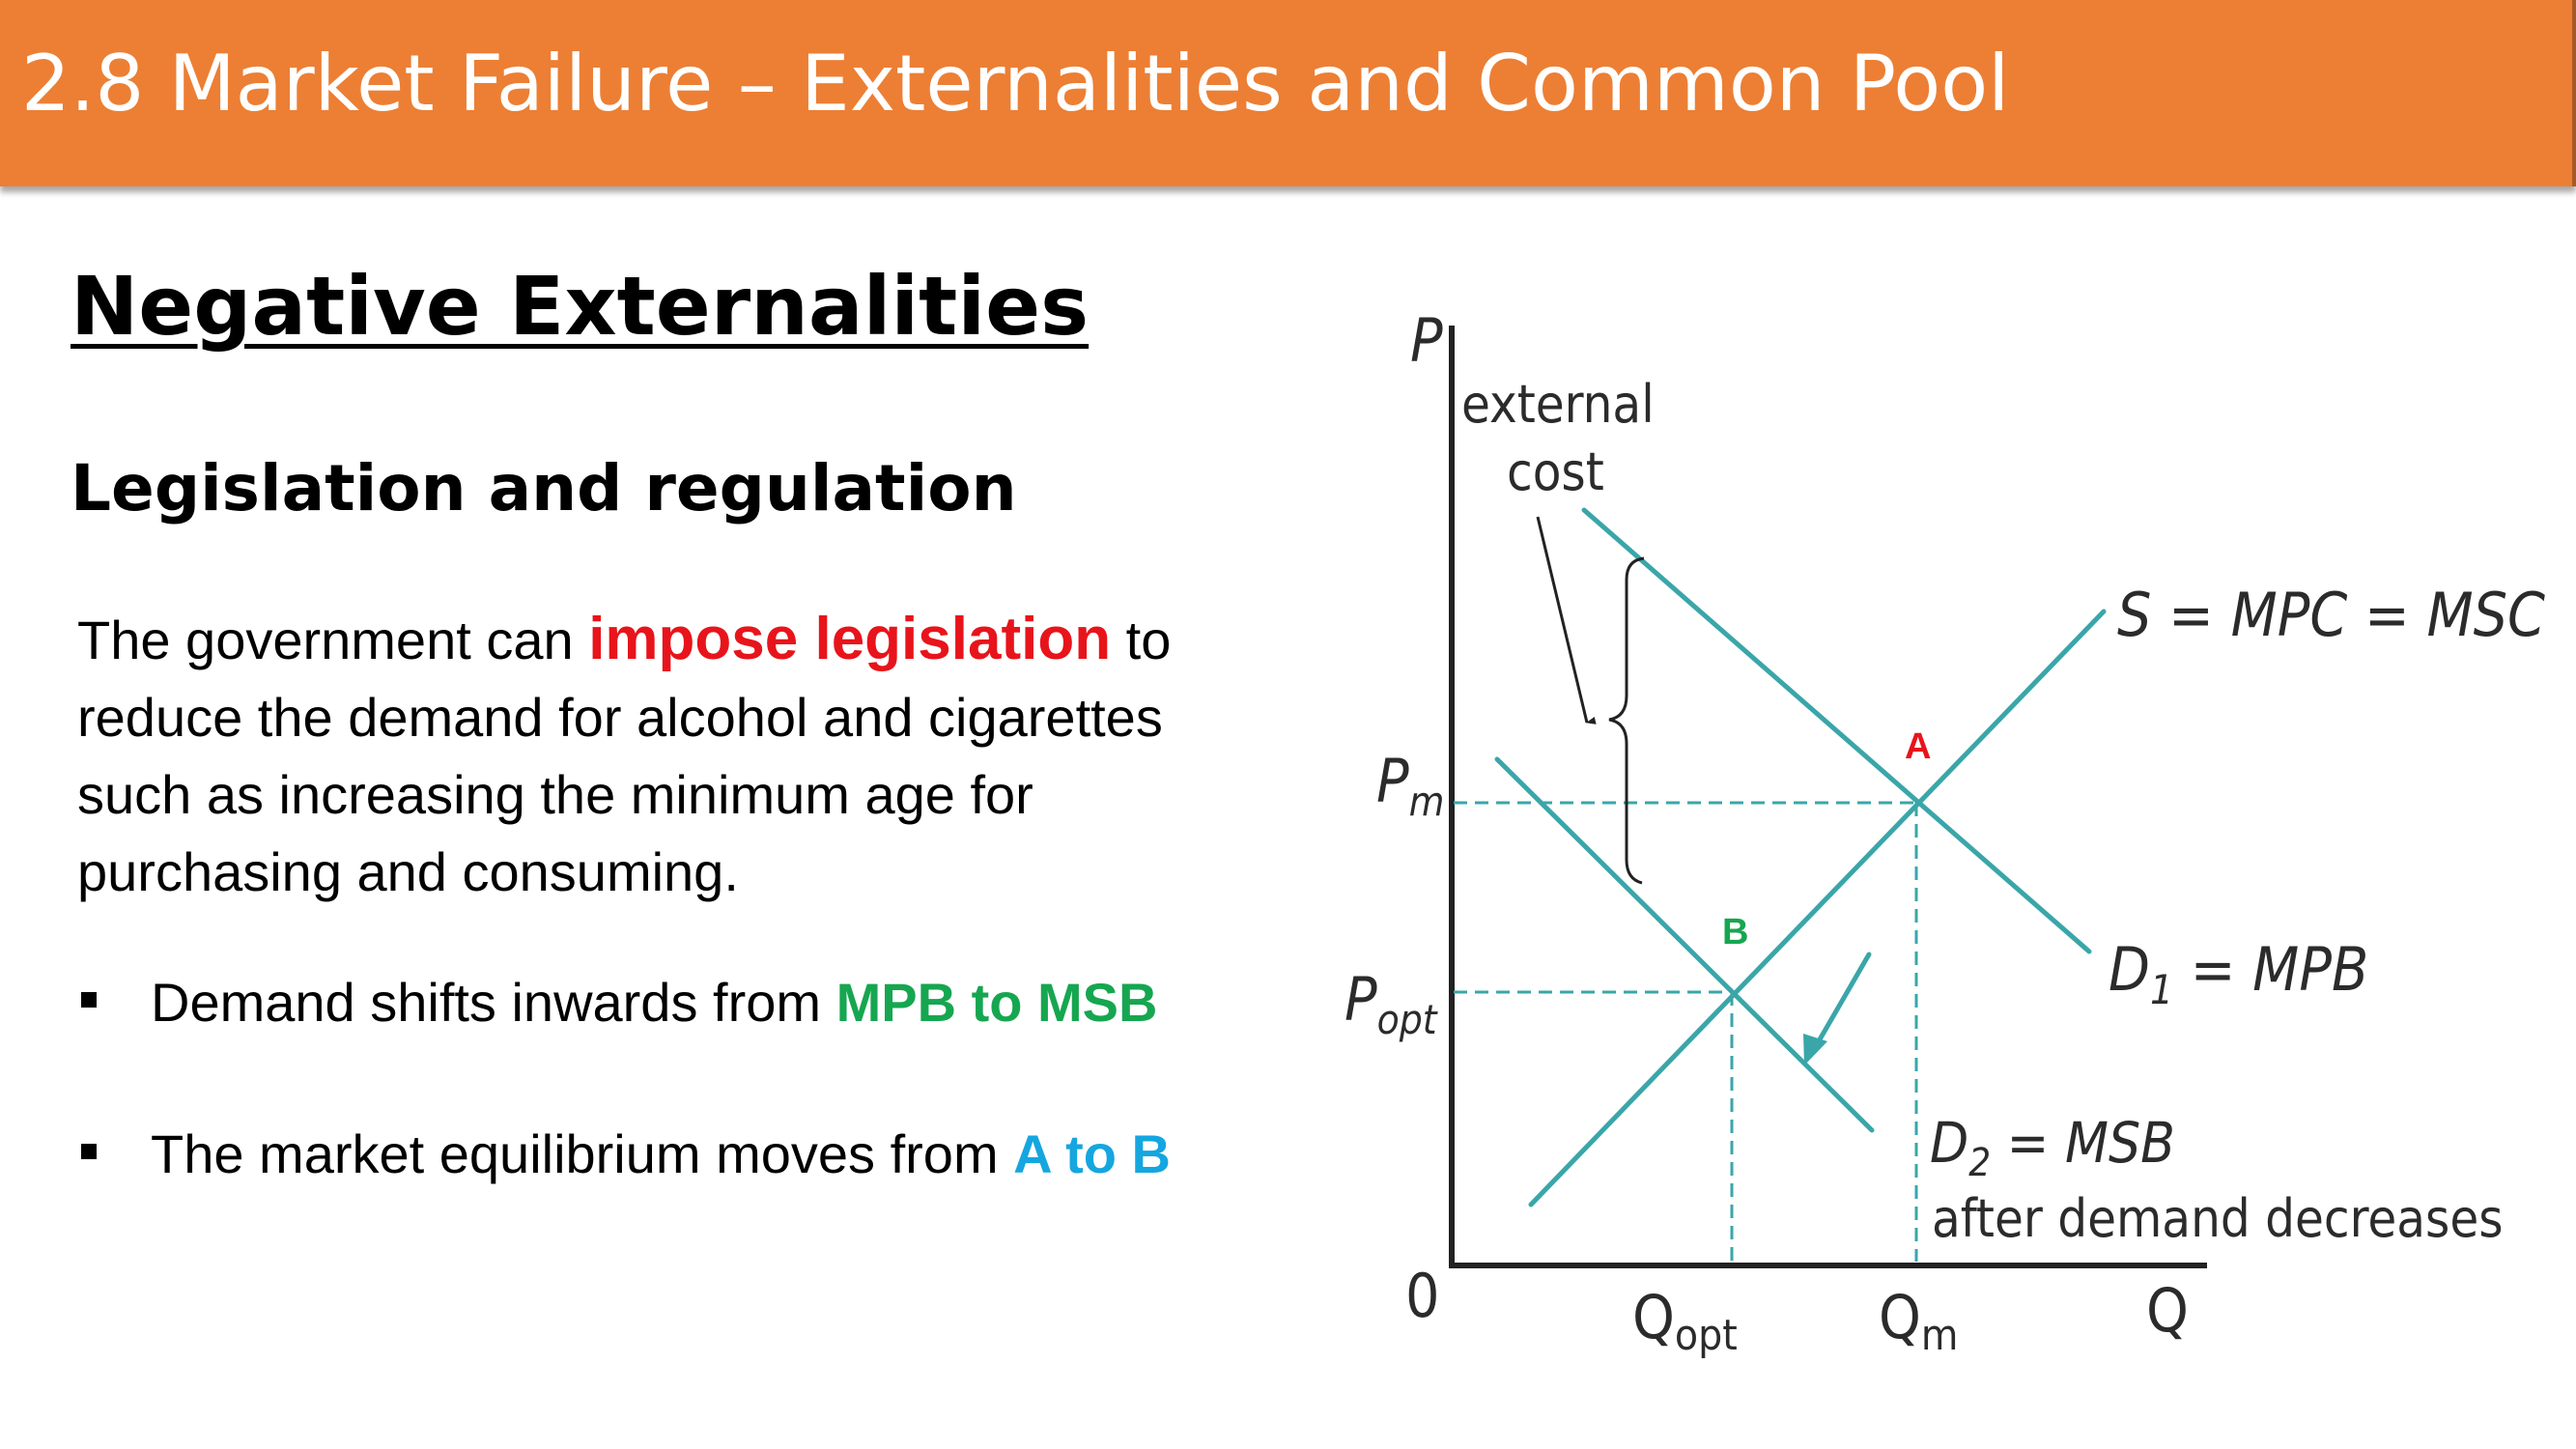 The width and height of the screenshot is (2576, 1449). I want to click on d1-label-sub: 1, so click(2161, 989).